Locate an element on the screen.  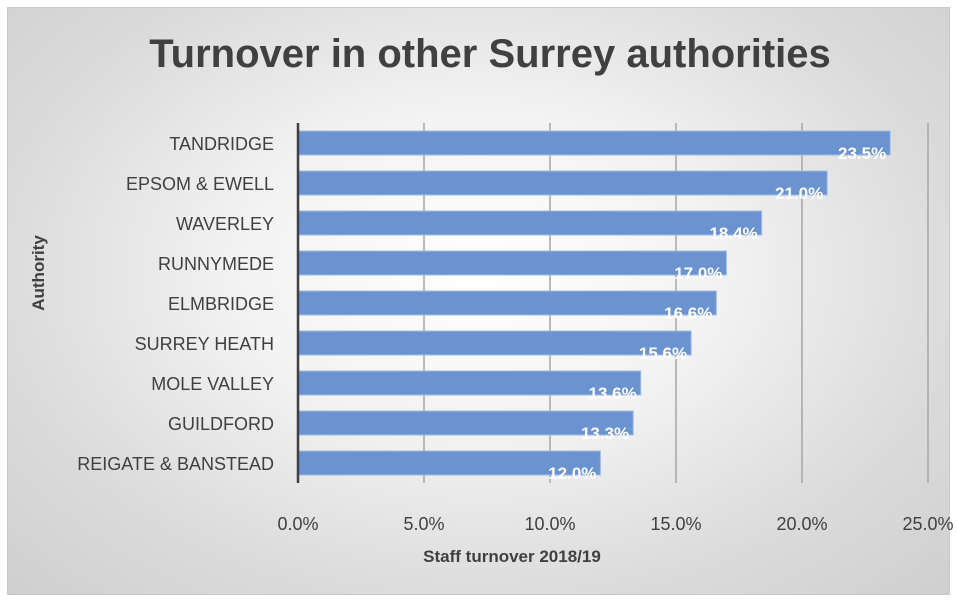
data-label: 21.0% is located at coordinates (799, 193).